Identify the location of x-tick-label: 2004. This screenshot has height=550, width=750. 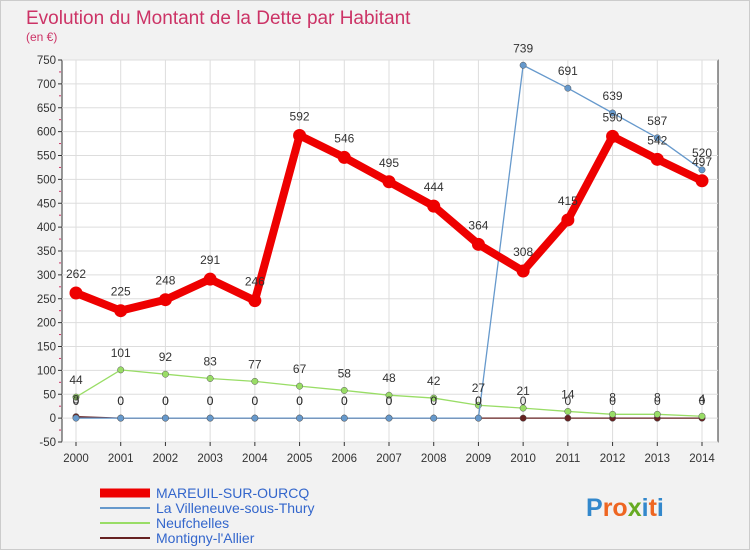
(255, 459).